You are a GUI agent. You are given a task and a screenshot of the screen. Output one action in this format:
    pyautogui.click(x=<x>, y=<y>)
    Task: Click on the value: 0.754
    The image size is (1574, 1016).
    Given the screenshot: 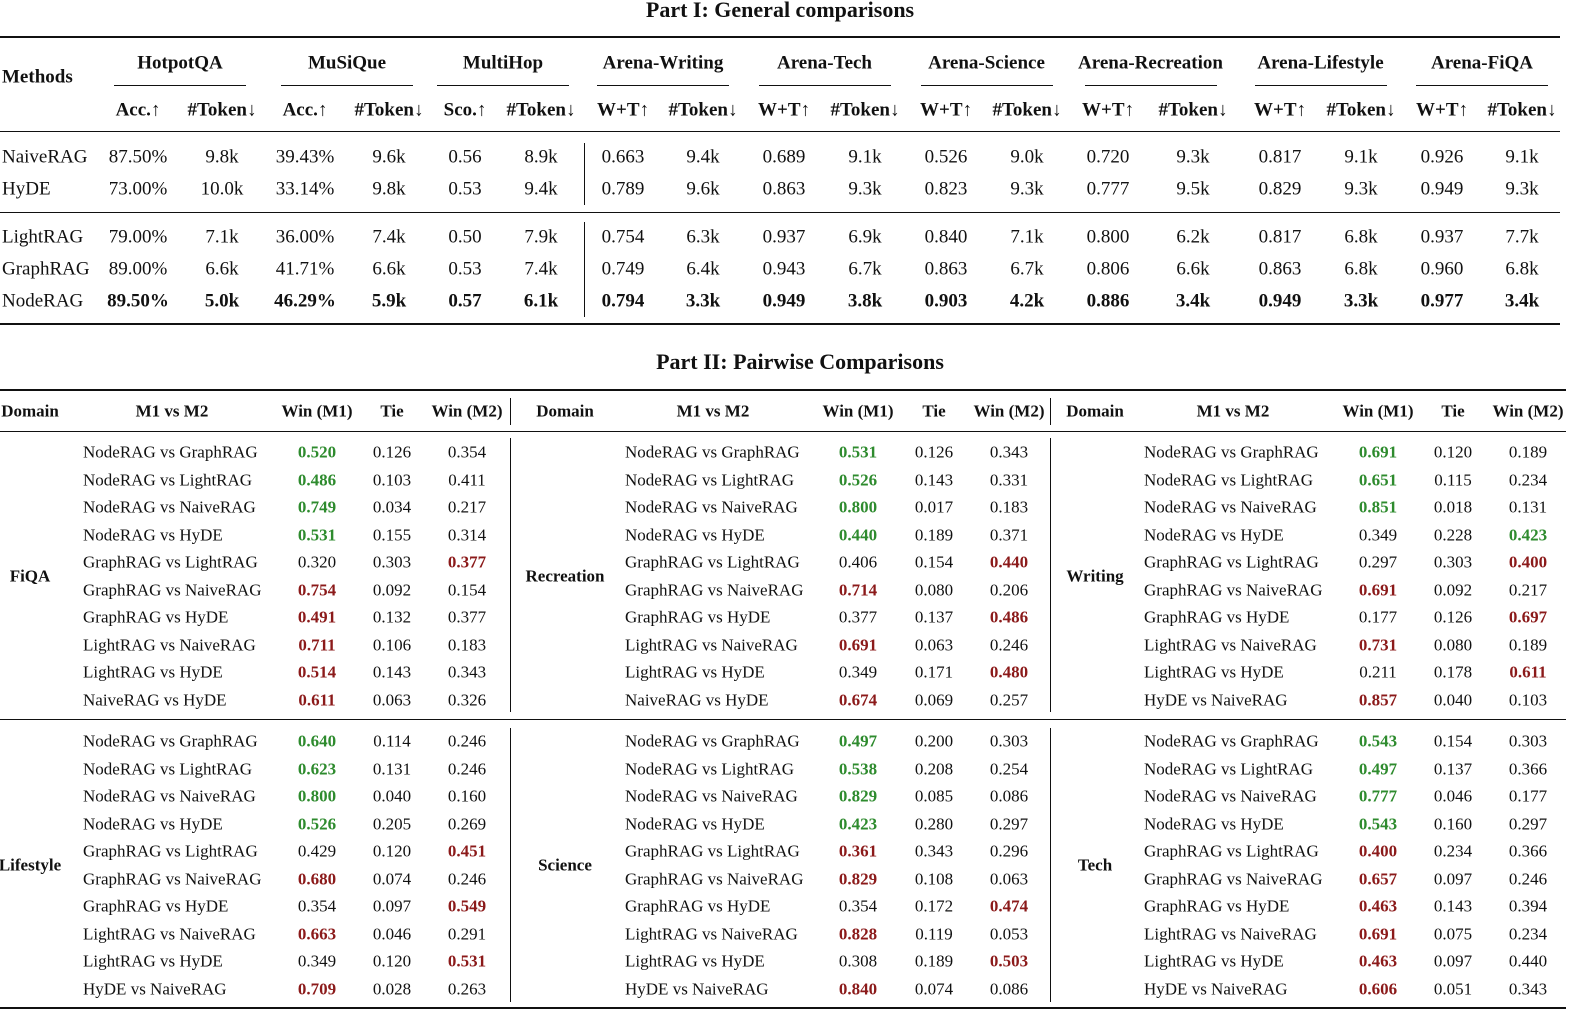 What is the action you would take?
    pyautogui.click(x=623, y=237)
    